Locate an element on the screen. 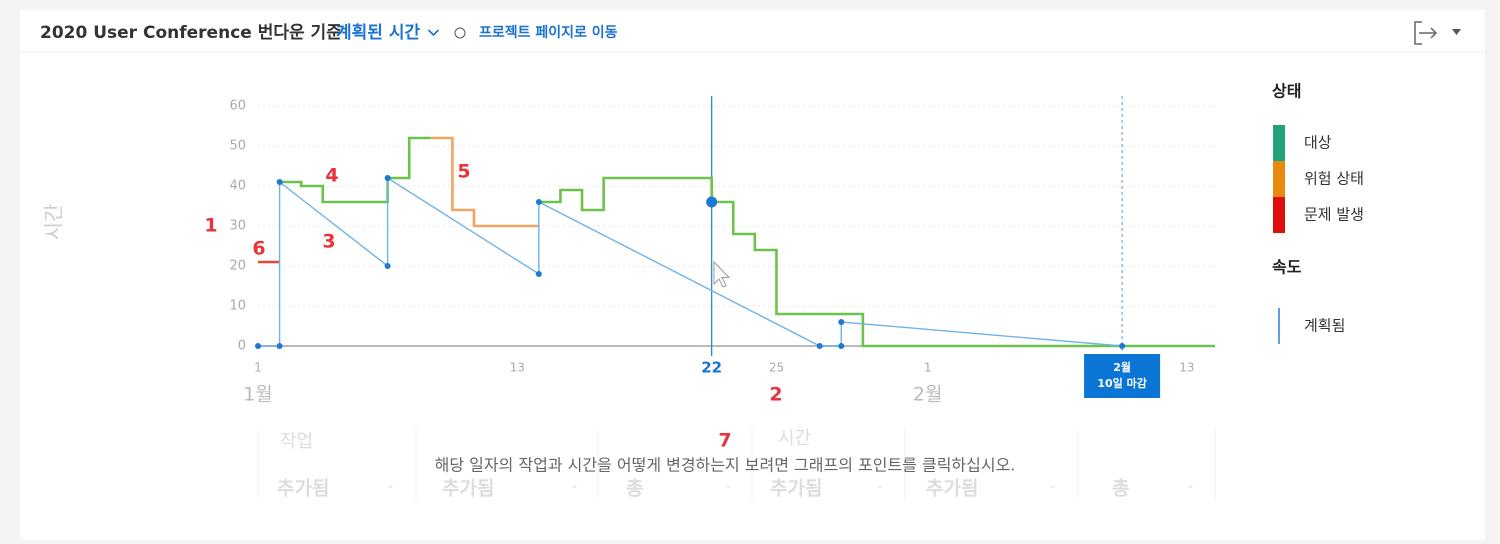 The width and height of the screenshot is (1500, 544). month-label: 1월 is located at coordinates (258, 395).